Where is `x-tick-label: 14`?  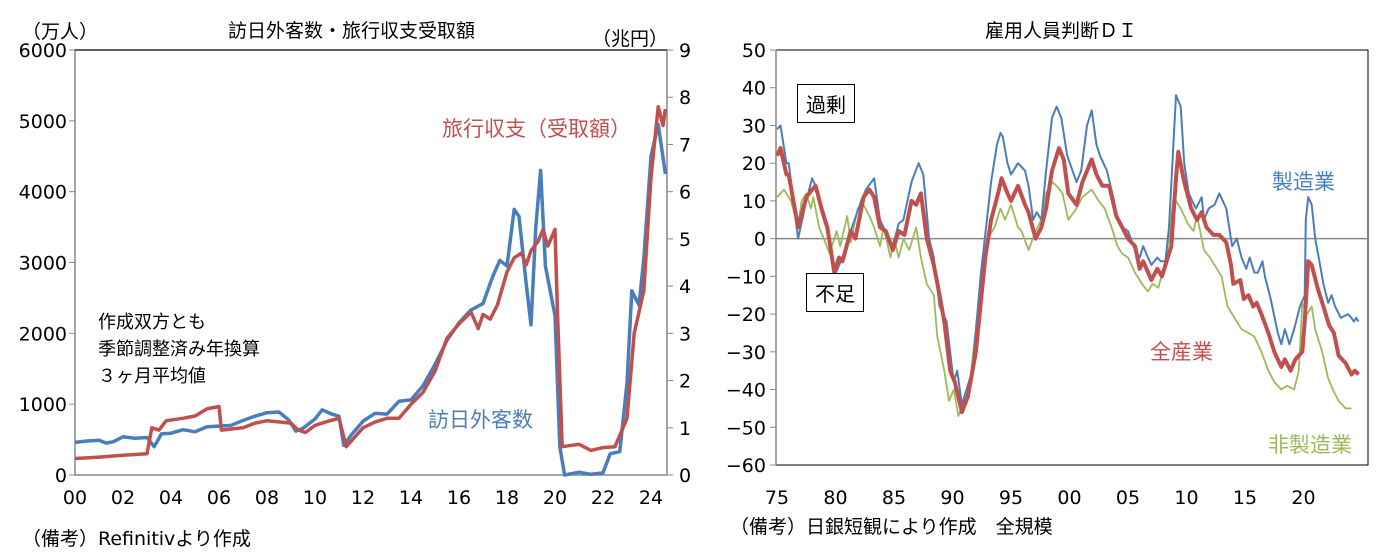 x-tick-label: 14 is located at coordinates (411, 498).